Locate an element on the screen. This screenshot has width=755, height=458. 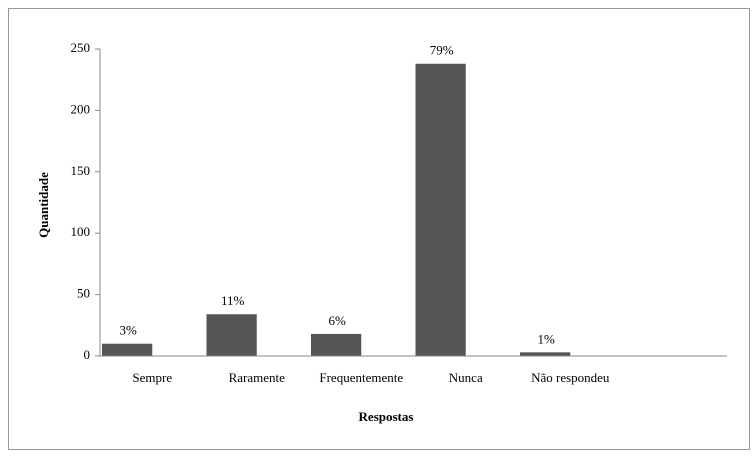
bar-annotation: 6% is located at coordinates (337, 320).